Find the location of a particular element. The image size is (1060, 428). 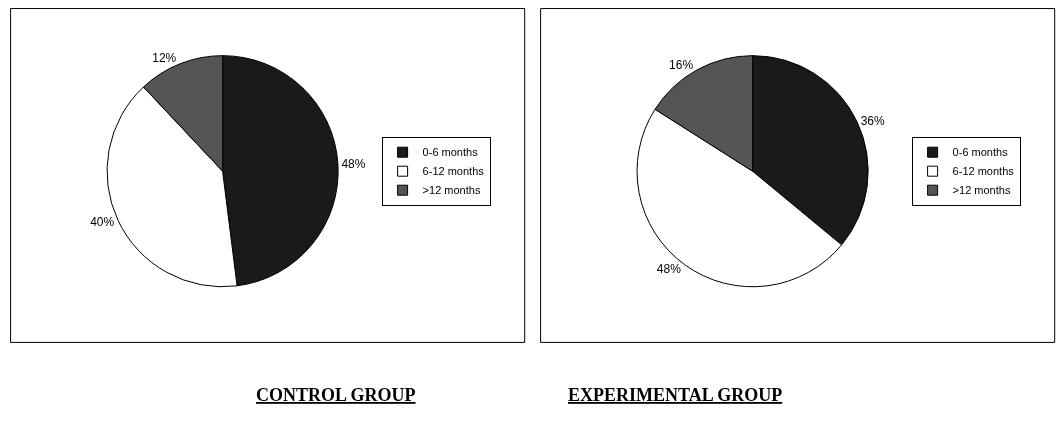

data-label: 12% is located at coordinates (164, 57).